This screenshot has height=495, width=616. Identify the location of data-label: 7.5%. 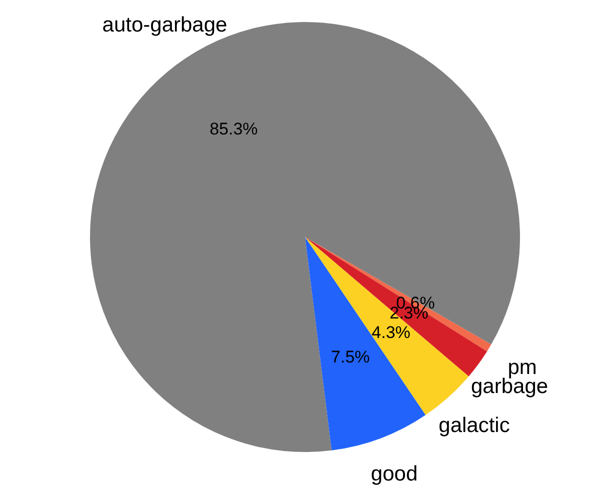
(350, 357).